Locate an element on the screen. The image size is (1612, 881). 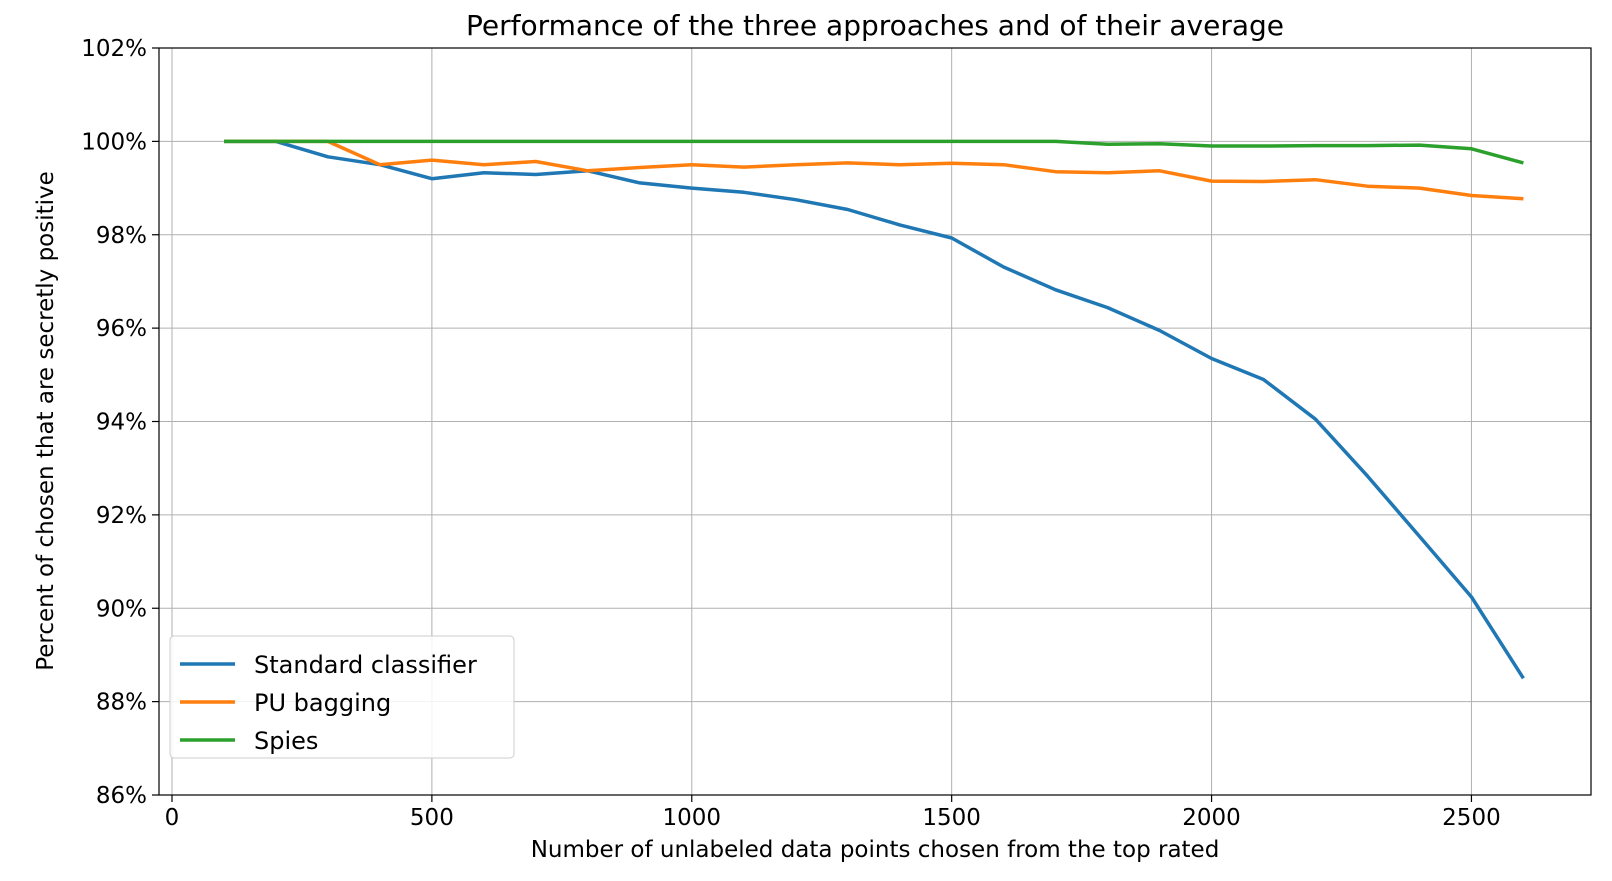
legend-label: Standard classifier is located at coordinates (365, 665).